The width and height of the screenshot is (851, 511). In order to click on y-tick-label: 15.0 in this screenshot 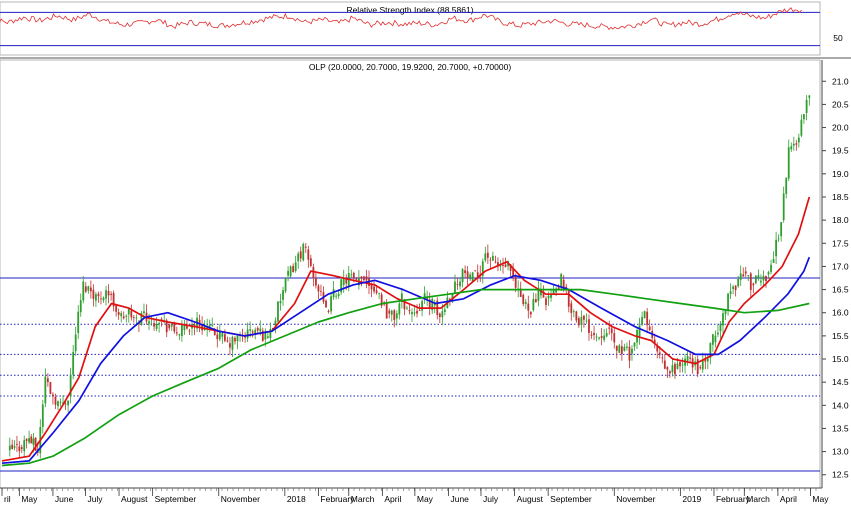, I will do `click(840, 359)`.